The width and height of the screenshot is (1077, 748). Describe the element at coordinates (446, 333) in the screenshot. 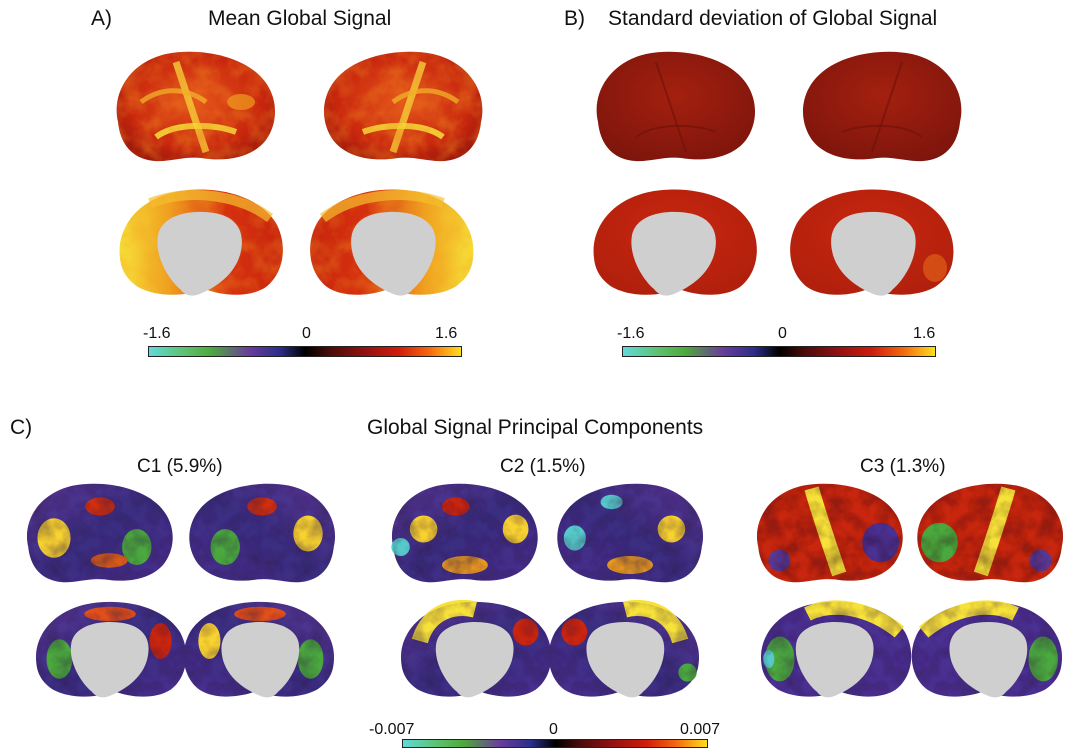

I see `colorbar-a-max-label: 1.6` at that location.